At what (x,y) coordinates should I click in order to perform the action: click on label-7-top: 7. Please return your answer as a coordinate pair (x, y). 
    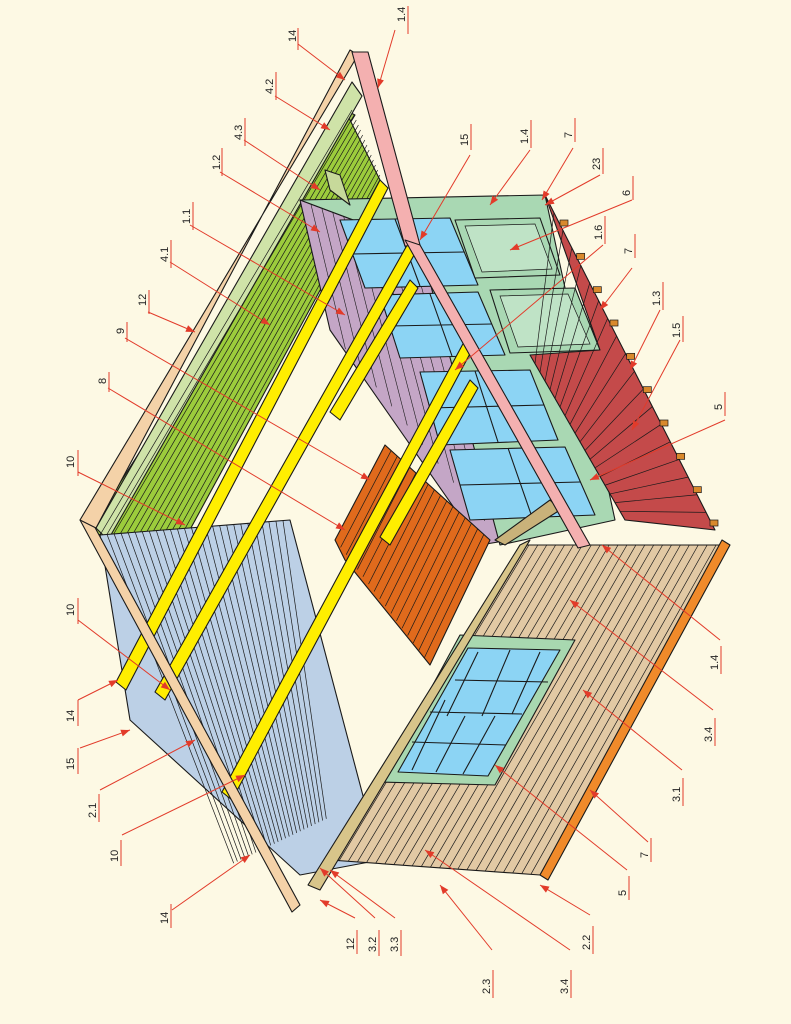
    Looking at the image, I should click on (569, 135).